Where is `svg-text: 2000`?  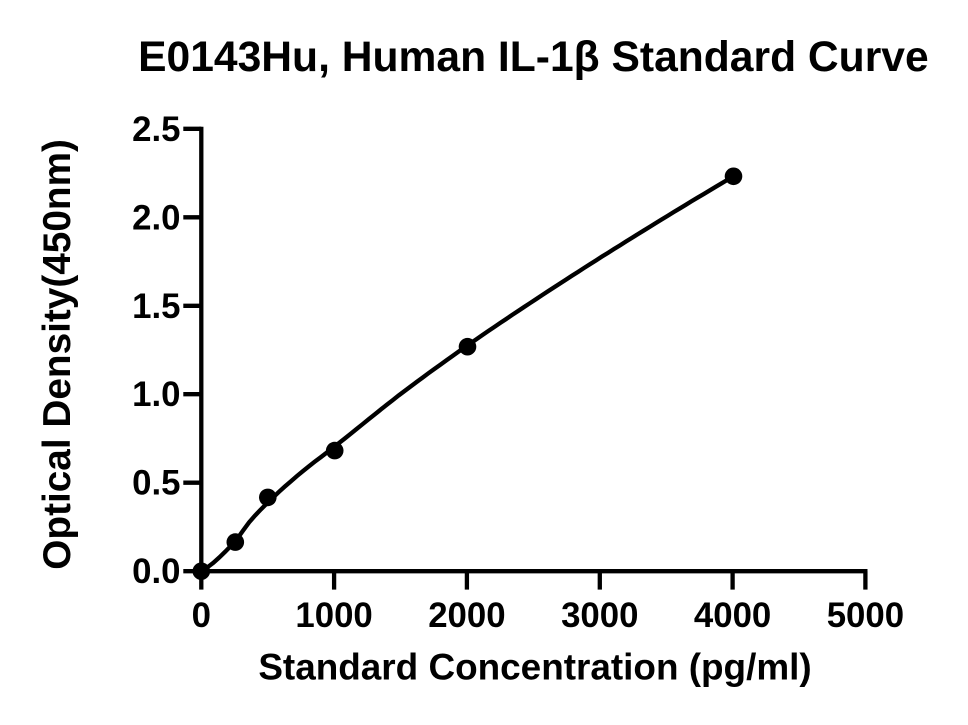 svg-text: 2000 is located at coordinates (466, 615).